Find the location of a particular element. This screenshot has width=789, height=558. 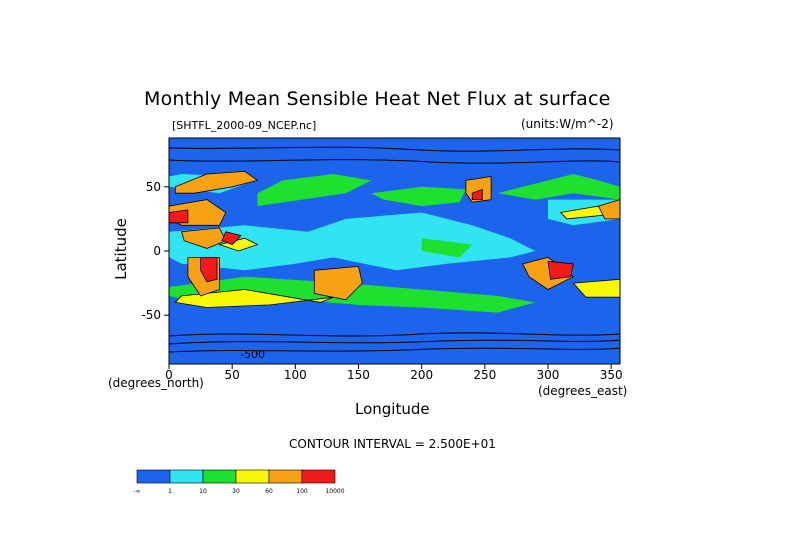

colorbar-tick-label-6: 10000 is located at coordinates (334, 491).